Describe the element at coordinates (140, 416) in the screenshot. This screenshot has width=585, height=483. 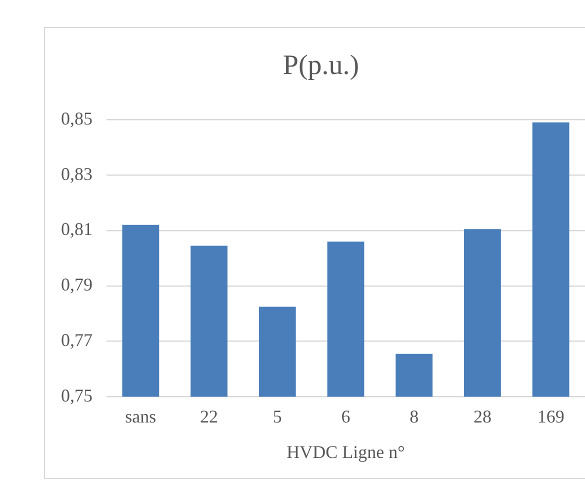
I see `x-tick-label: sans` at that location.